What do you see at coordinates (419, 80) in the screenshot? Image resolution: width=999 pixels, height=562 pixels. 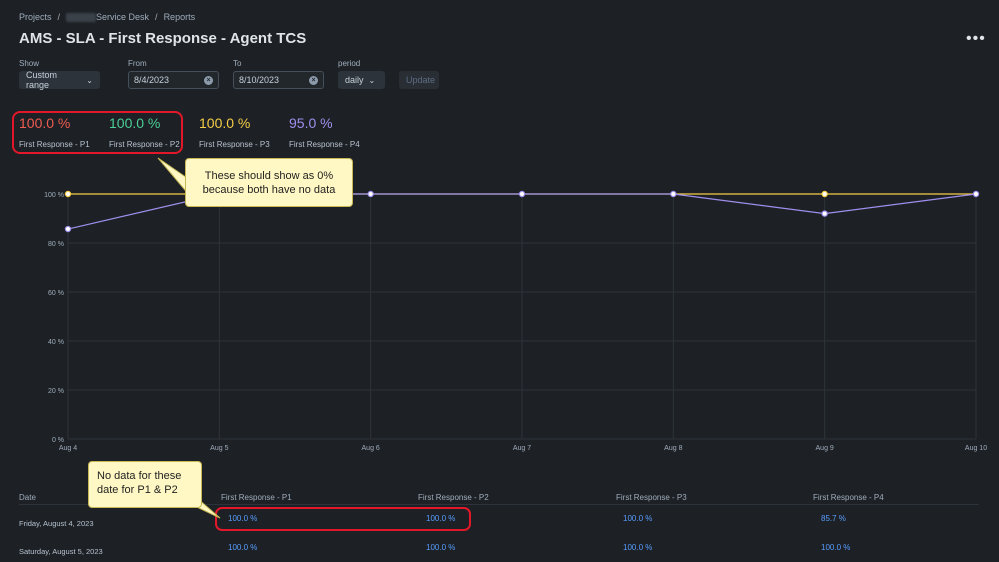 I see `update-button: Update` at bounding box center [419, 80].